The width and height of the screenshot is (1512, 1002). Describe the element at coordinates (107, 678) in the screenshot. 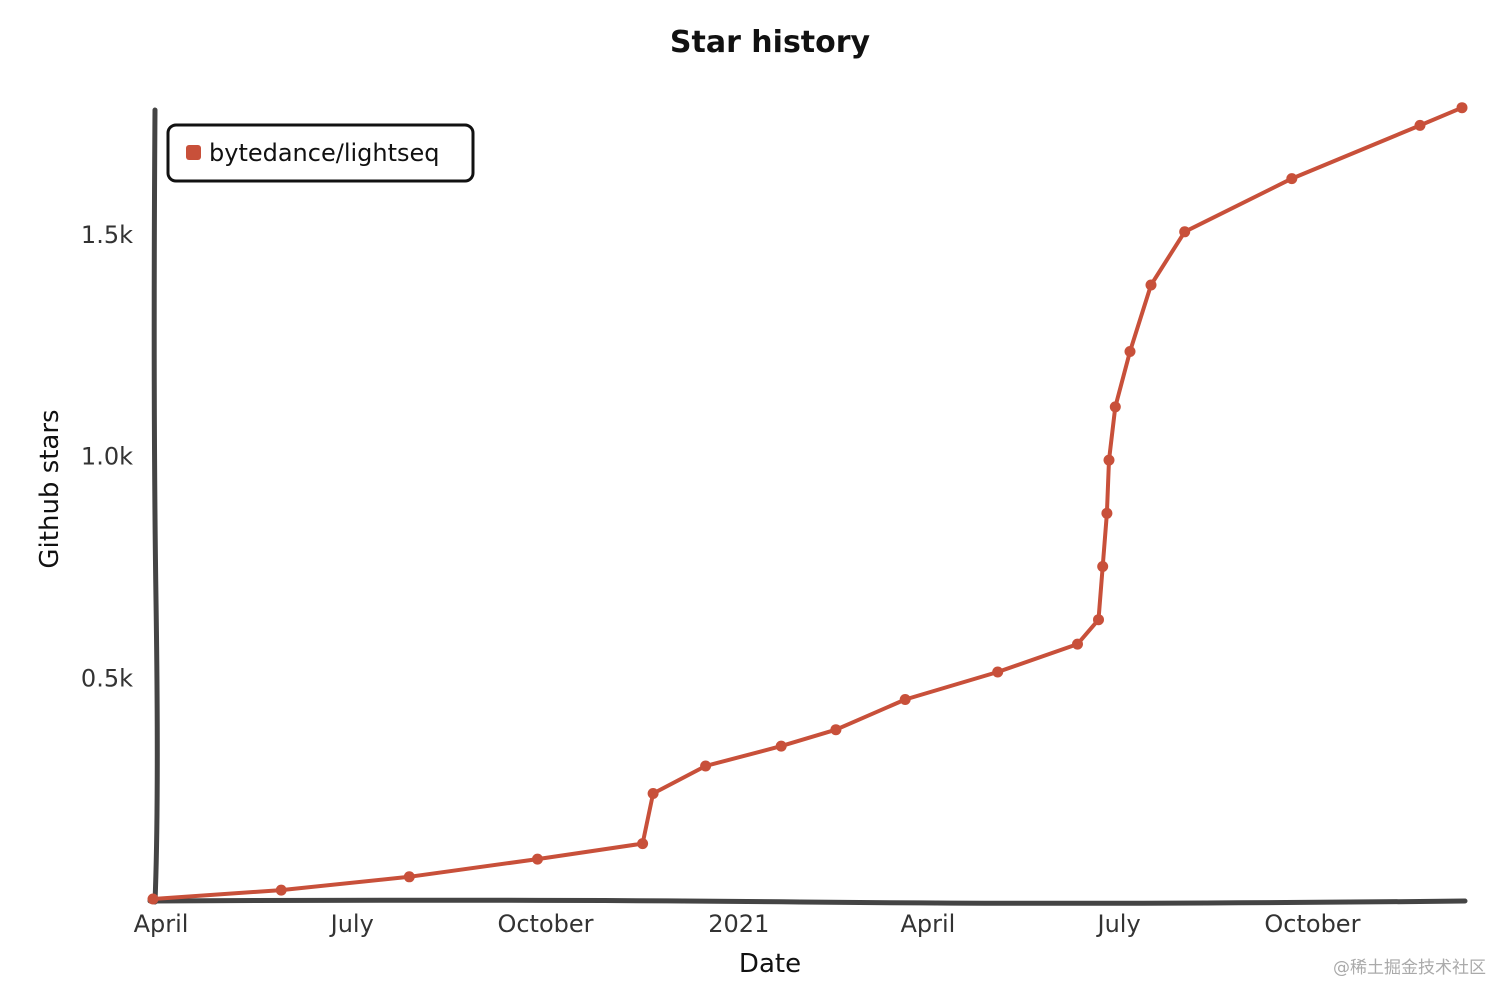

I see `y-tick-label: 0.5k` at that location.